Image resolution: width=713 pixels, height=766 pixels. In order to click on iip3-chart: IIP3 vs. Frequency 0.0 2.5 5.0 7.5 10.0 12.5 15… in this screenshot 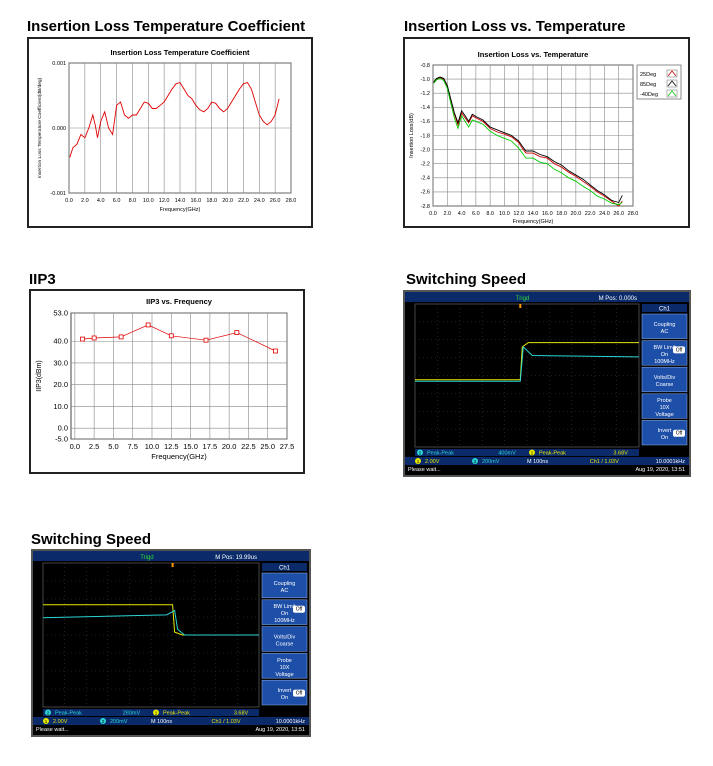, I will do `click(165, 379)`.